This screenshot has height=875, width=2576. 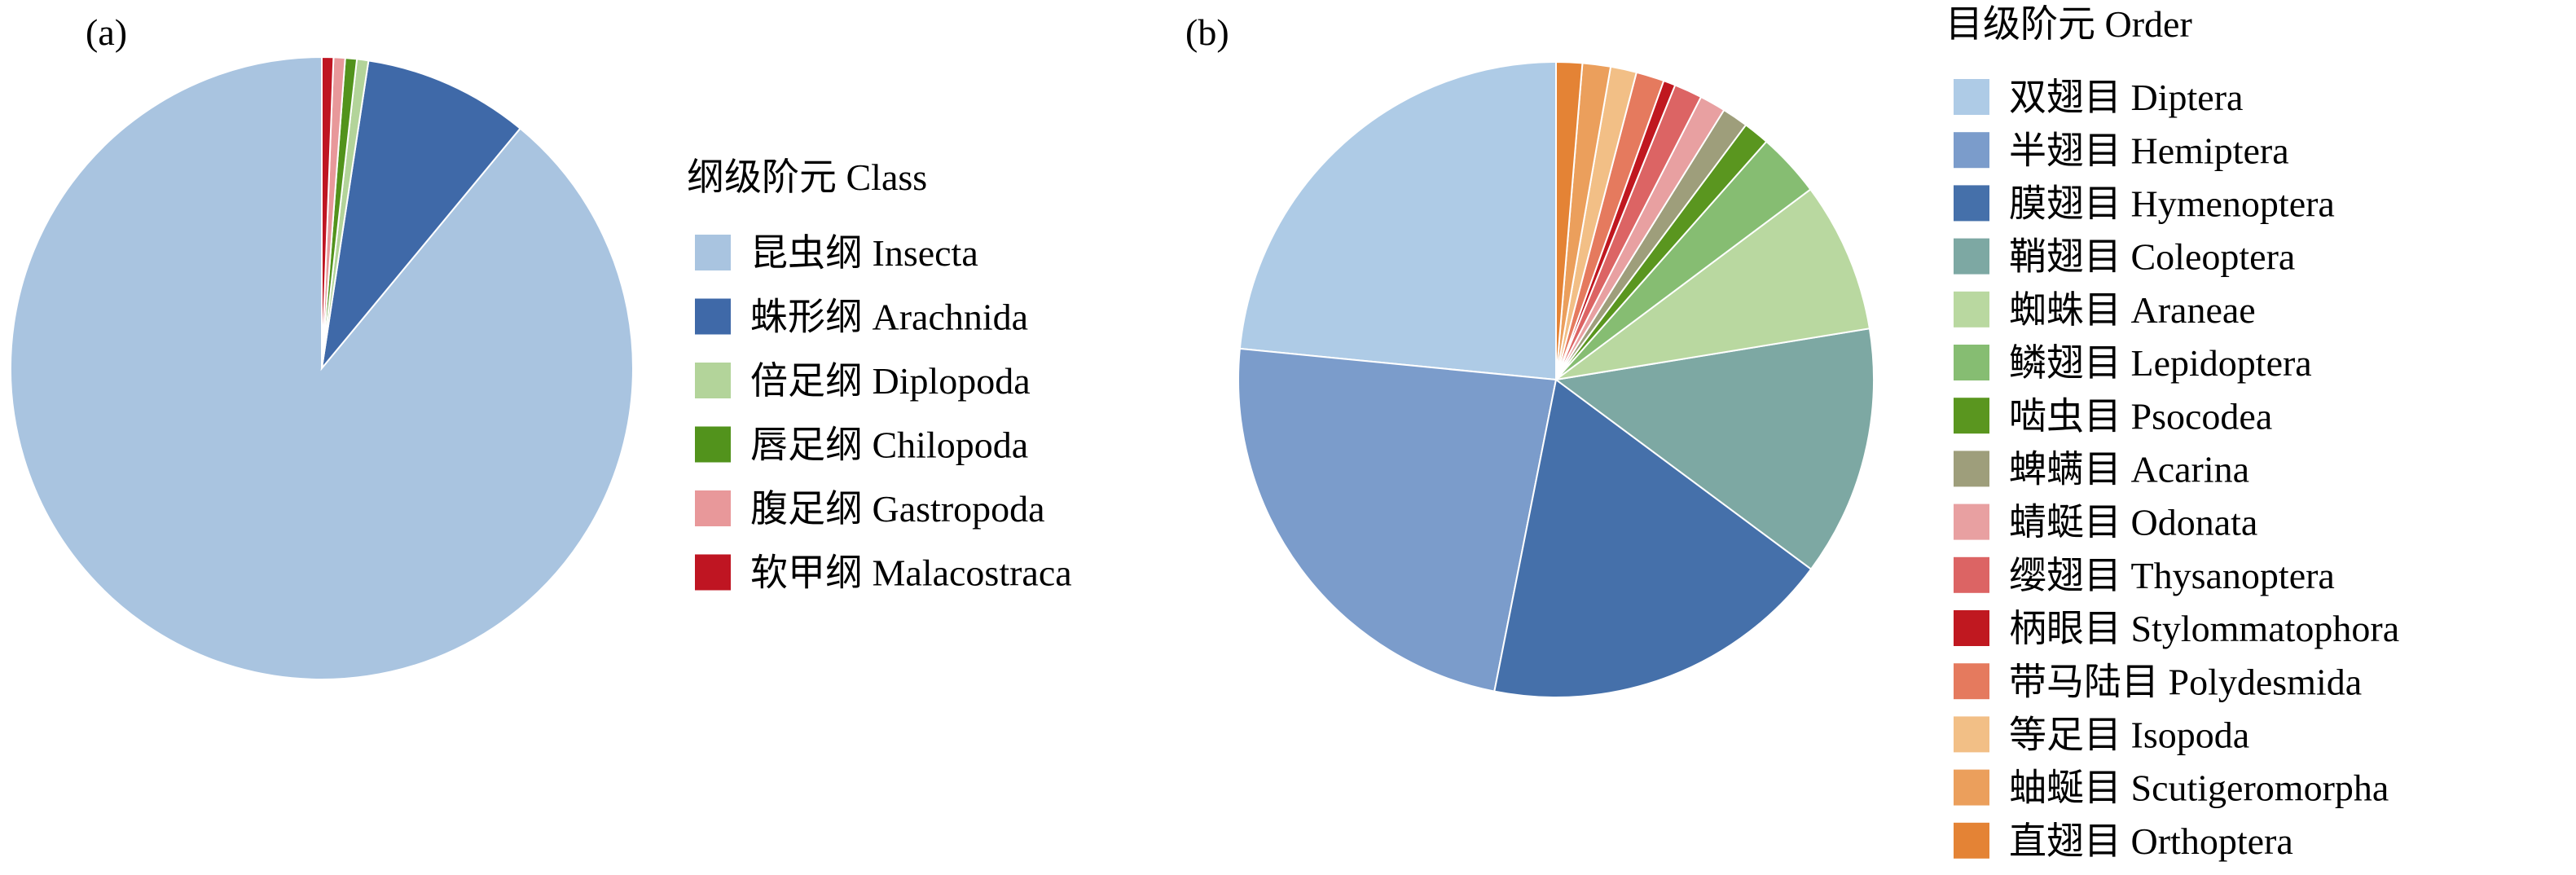 I want to click on legend-label-0-3: 唇足纲 Chilopoda, so click(x=889, y=445).